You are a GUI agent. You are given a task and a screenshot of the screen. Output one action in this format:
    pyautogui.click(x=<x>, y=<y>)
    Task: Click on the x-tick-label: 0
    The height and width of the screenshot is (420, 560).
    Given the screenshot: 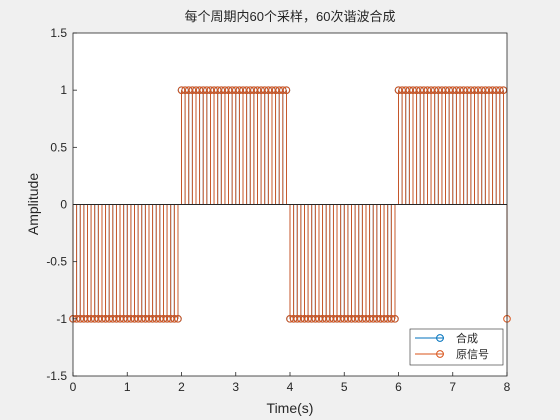 What is the action you would take?
    pyautogui.click(x=73, y=387)
    